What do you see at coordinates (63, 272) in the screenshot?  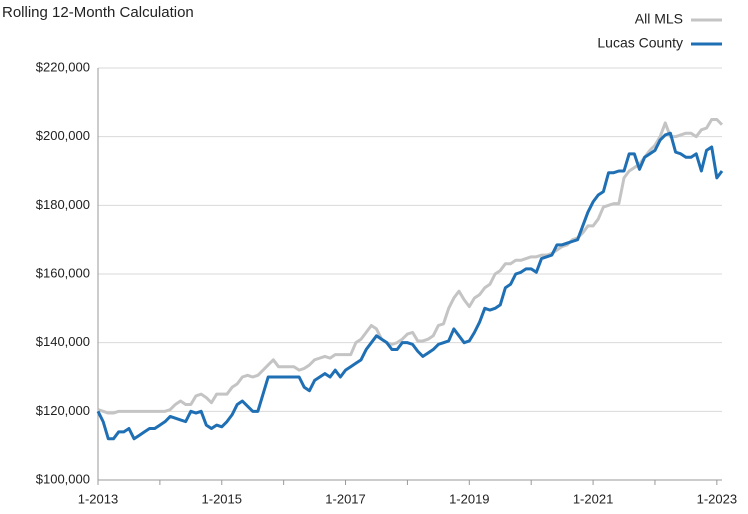 I see `y-tick-label: $160,000` at bounding box center [63, 272].